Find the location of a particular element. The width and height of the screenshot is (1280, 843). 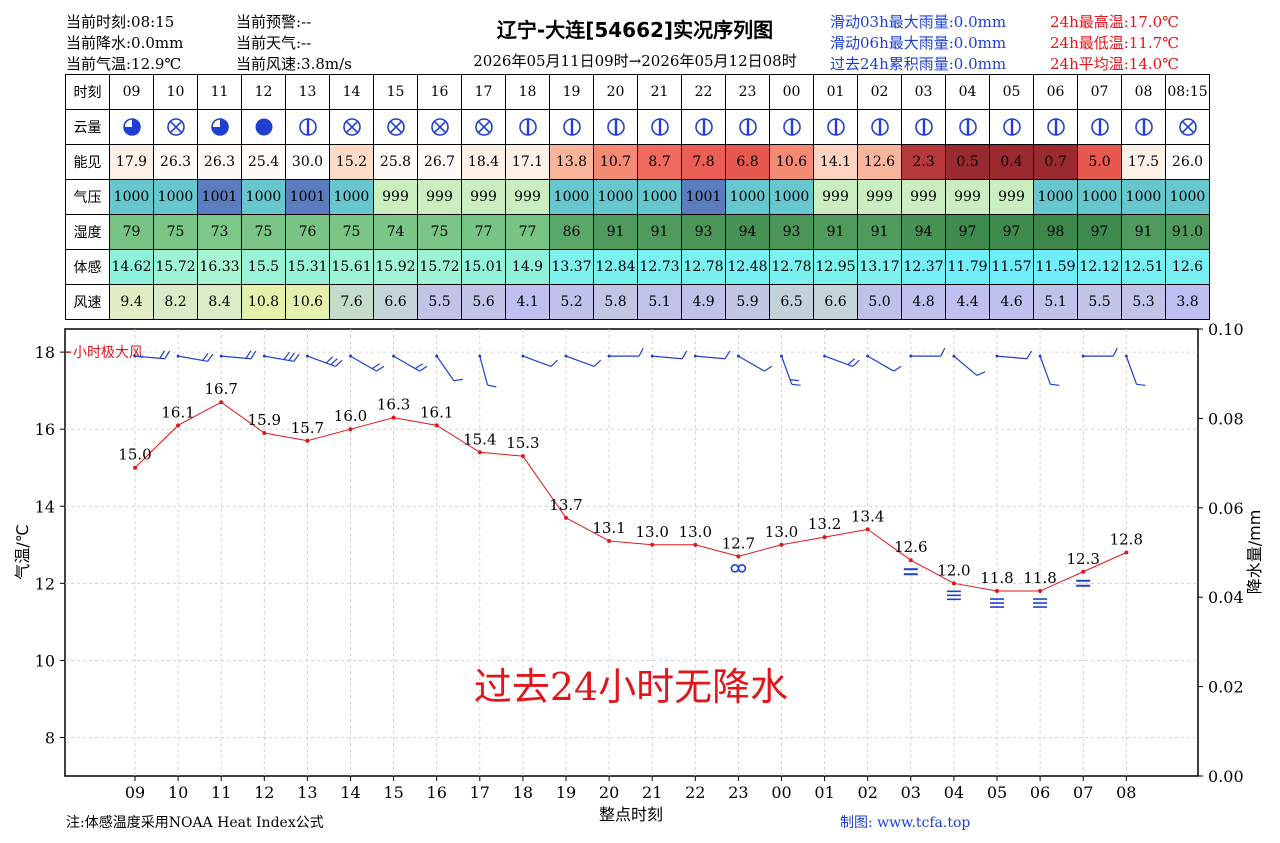

row-label-pressure: 气压 is located at coordinates (87, 197).